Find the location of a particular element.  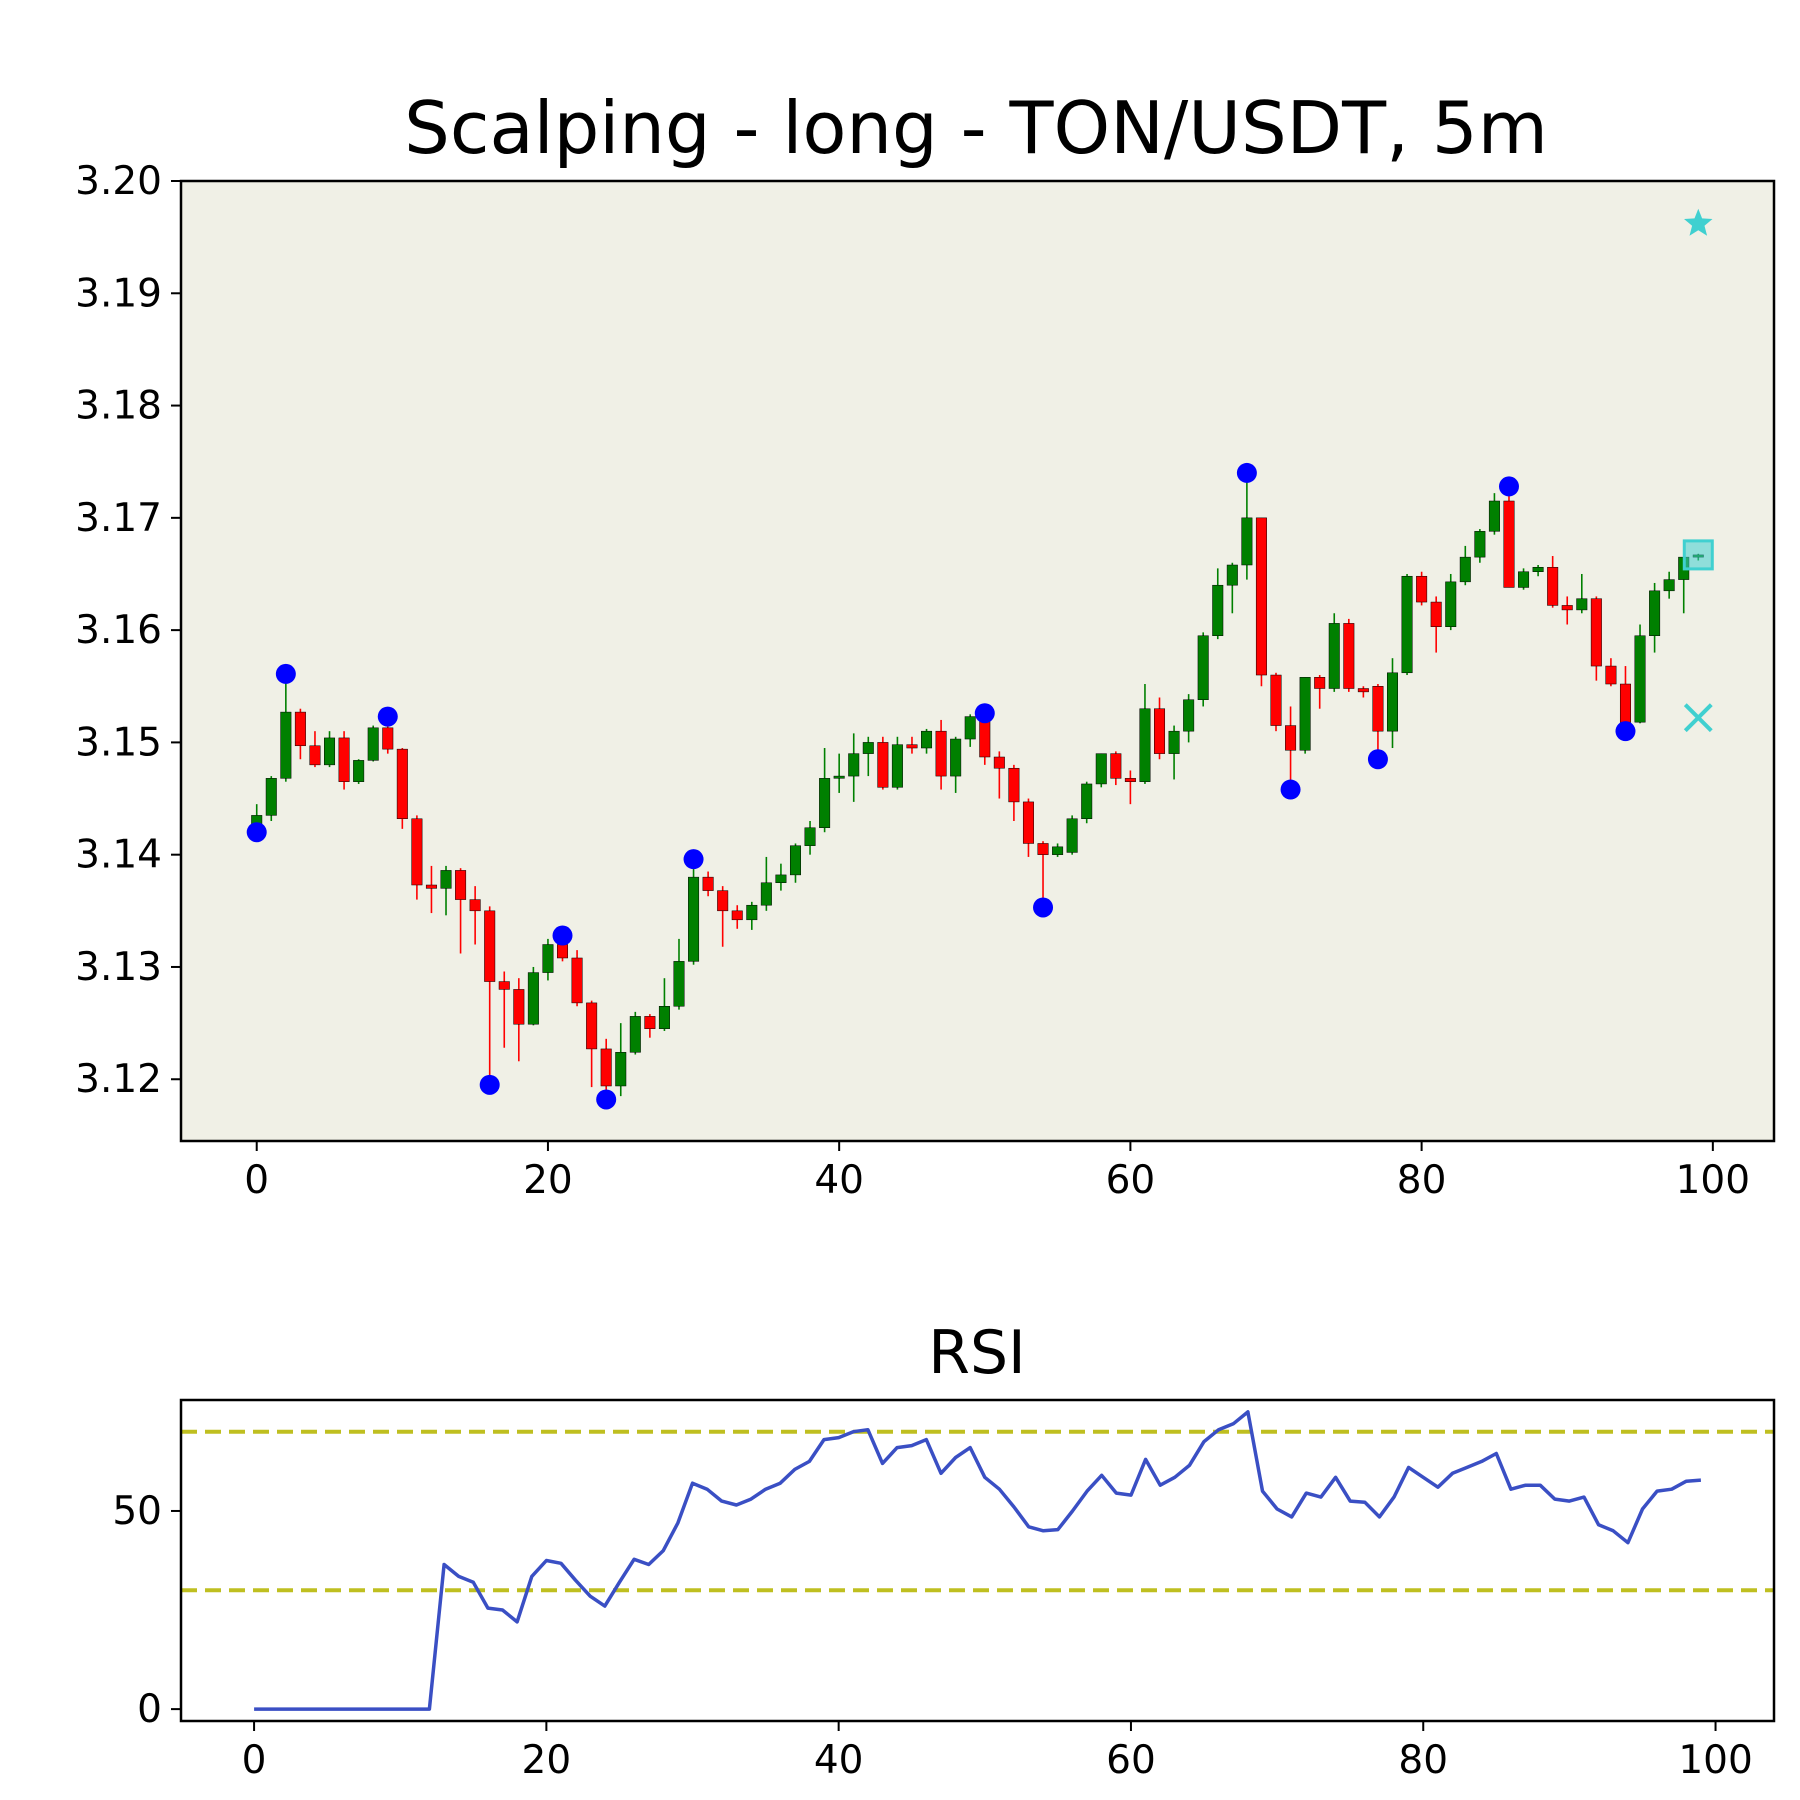

rsi-chart-title: RSI is located at coordinates (976, 1353).